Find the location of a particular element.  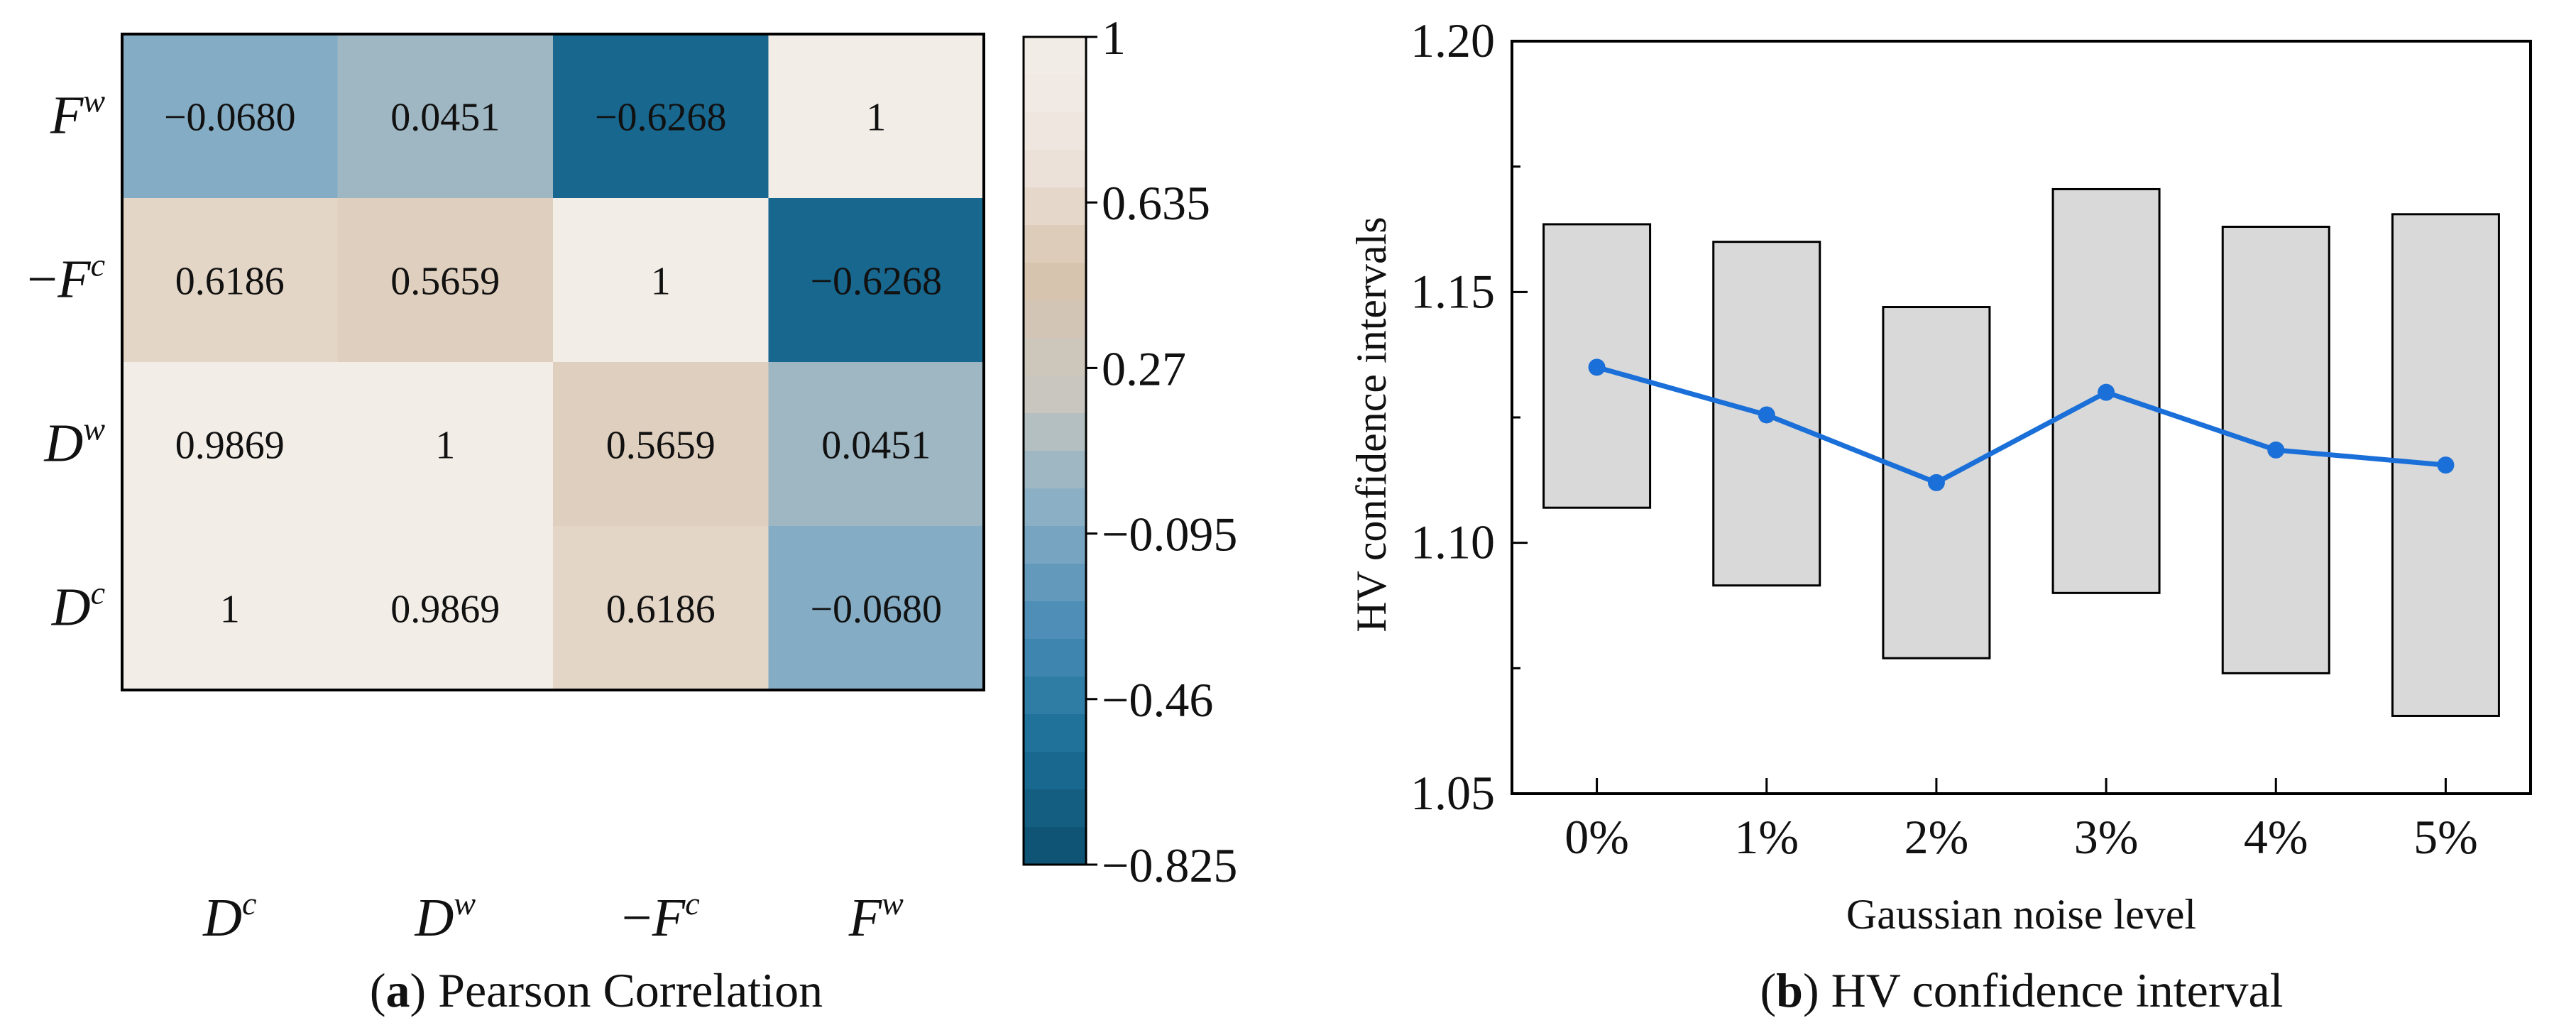

colorbar-tick-label: 0.635 is located at coordinates (1156, 203).